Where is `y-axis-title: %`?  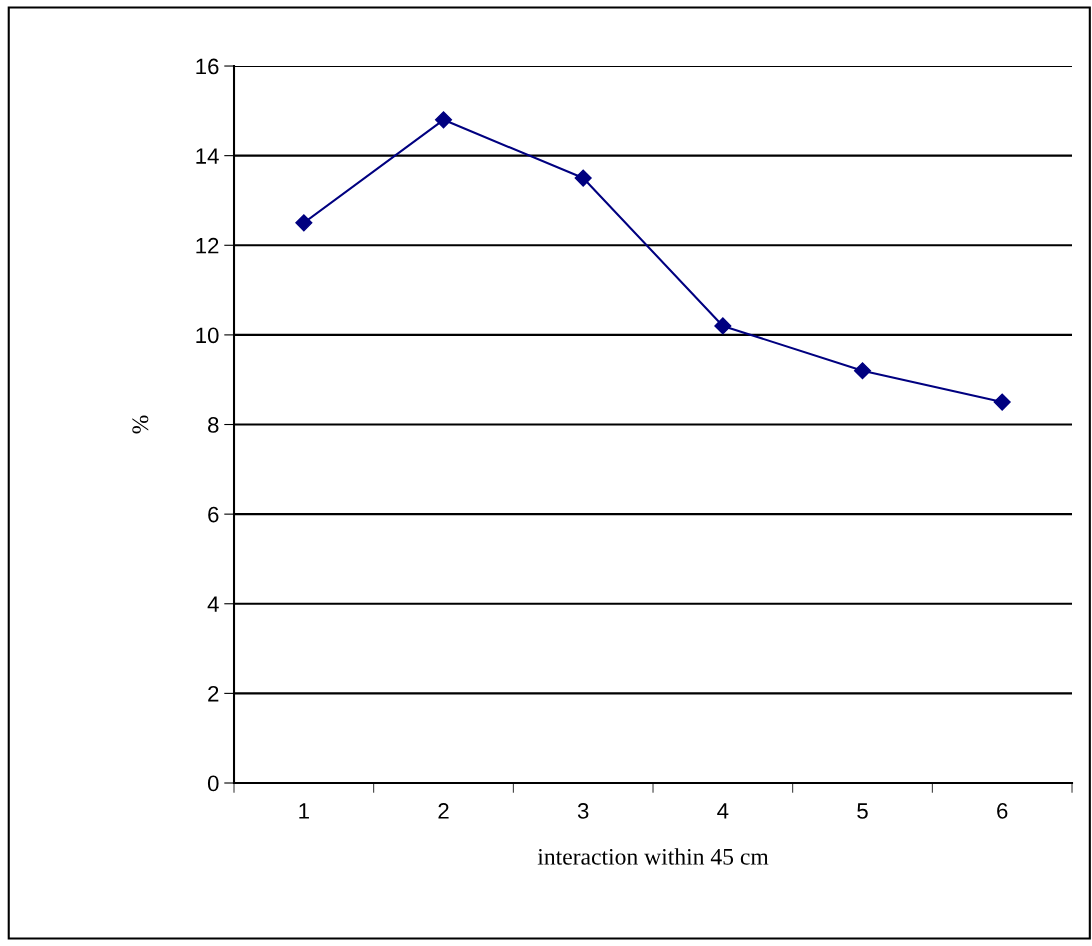
y-axis-title: % is located at coordinates (140, 424).